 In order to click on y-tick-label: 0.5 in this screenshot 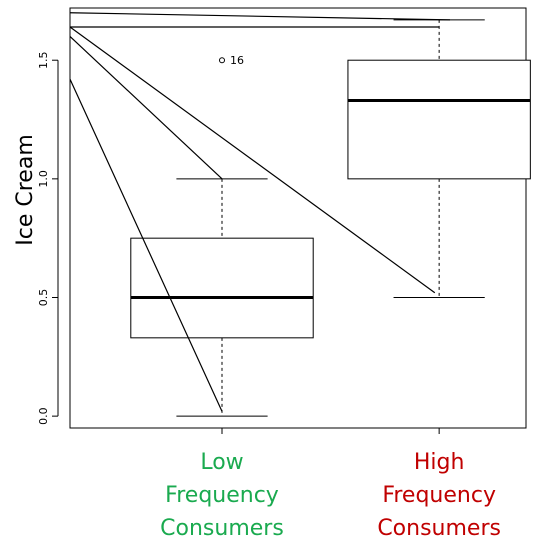, I will do `click(43, 298)`.